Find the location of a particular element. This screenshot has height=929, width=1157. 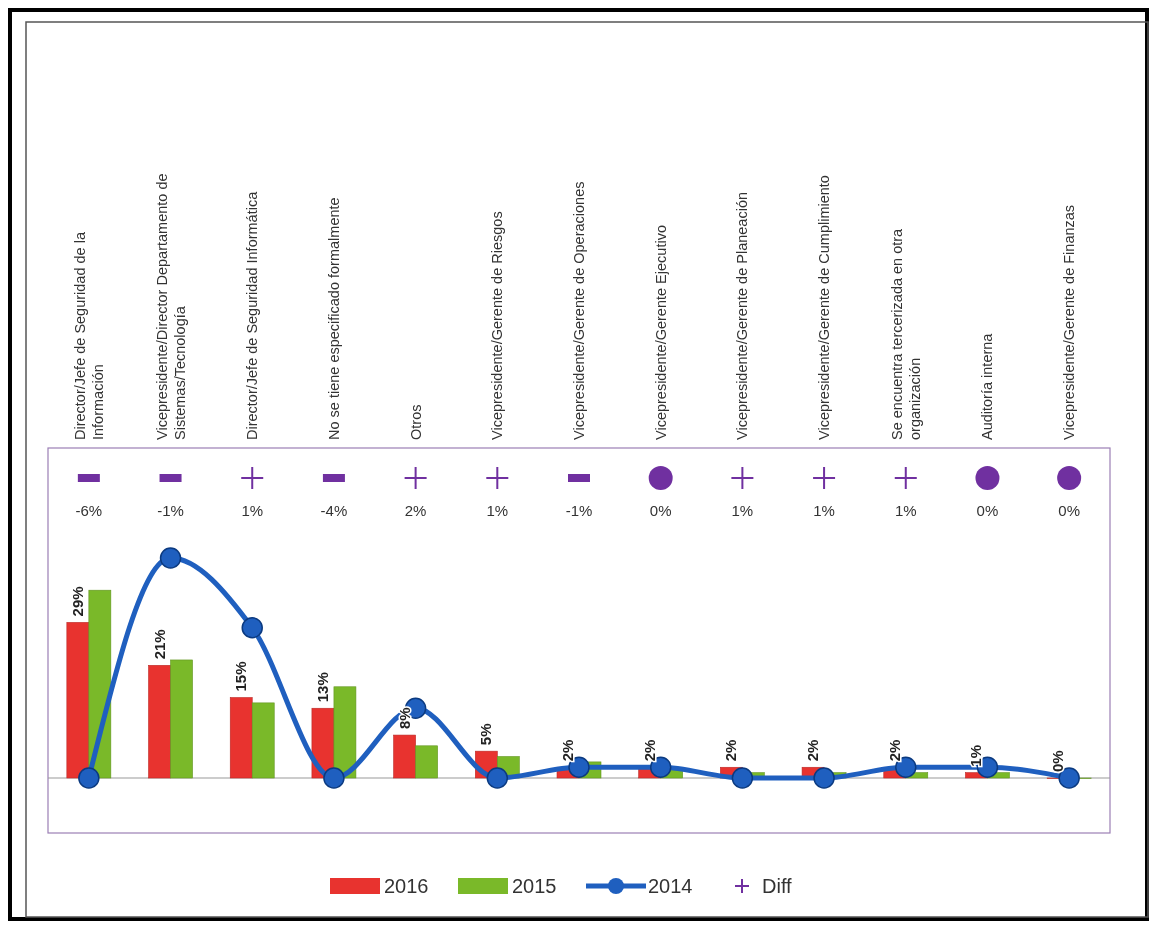

x-tick-label: Vicepresidente/Gerente Ejecutivo is located at coordinates (660, 332).